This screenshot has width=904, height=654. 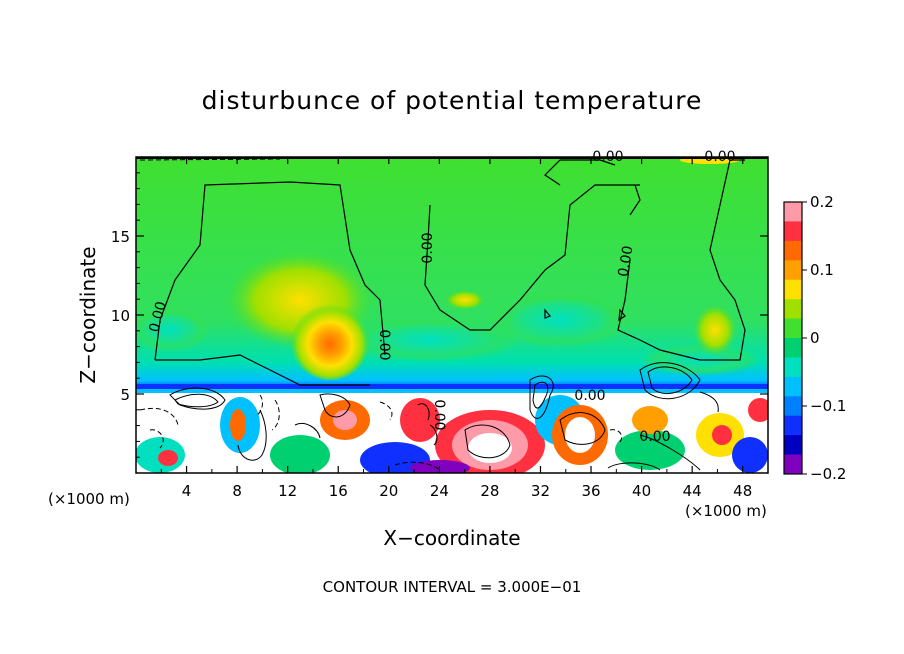 I want to click on x-unit-label-right: (×1000 m), so click(x=726, y=511).